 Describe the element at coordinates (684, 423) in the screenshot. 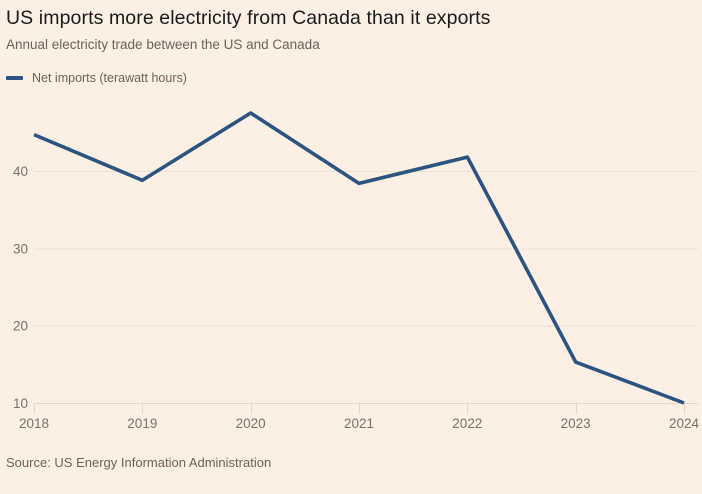

I see `x-axis-tick-label: 2024` at that location.